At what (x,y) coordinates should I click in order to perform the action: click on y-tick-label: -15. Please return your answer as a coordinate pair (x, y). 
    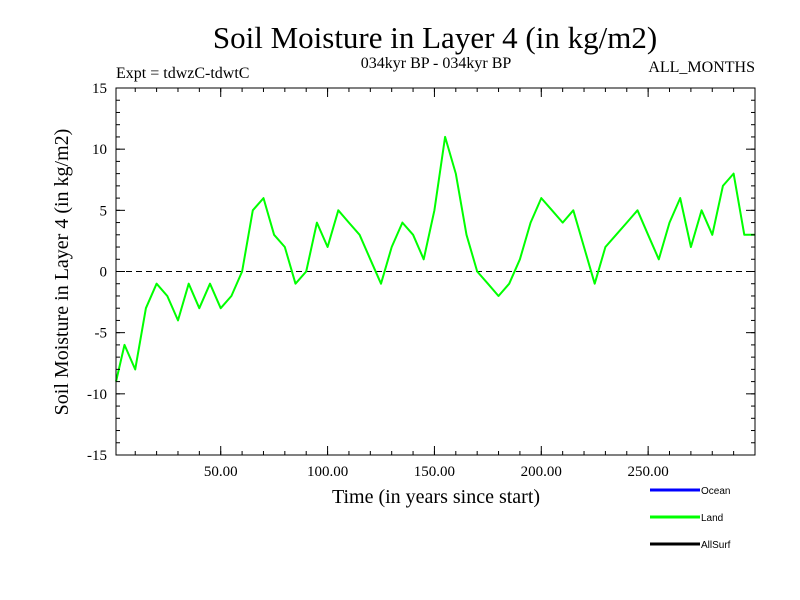
    Looking at the image, I should click on (97, 456).